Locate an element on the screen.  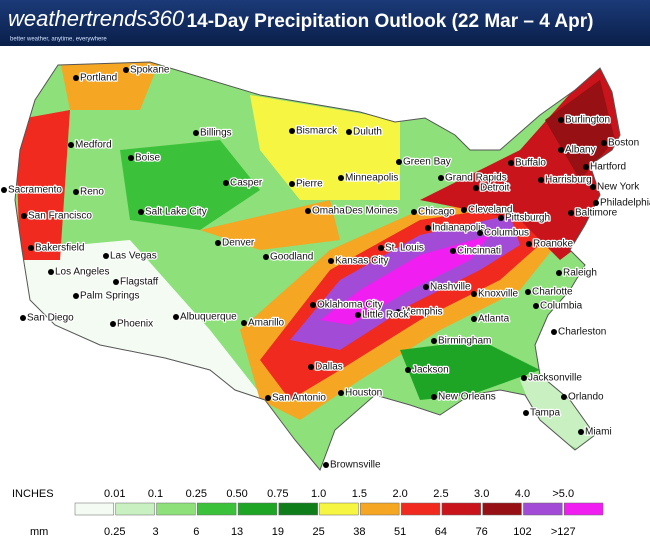
city-label: Buffalo is located at coordinates (530, 163).